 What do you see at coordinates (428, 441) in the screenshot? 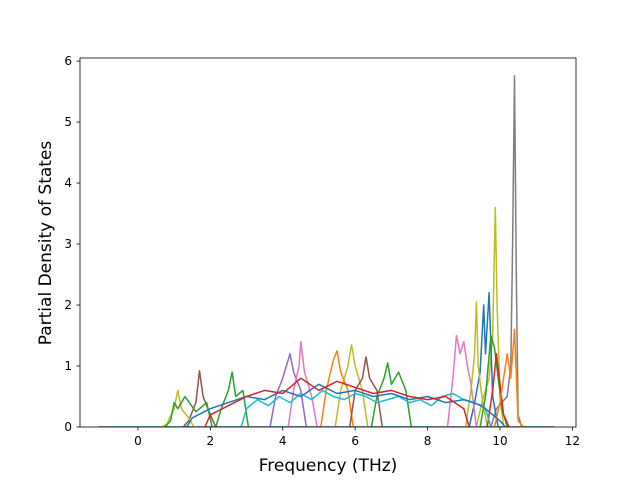
I see `x-tick-label: 8` at bounding box center [428, 441].